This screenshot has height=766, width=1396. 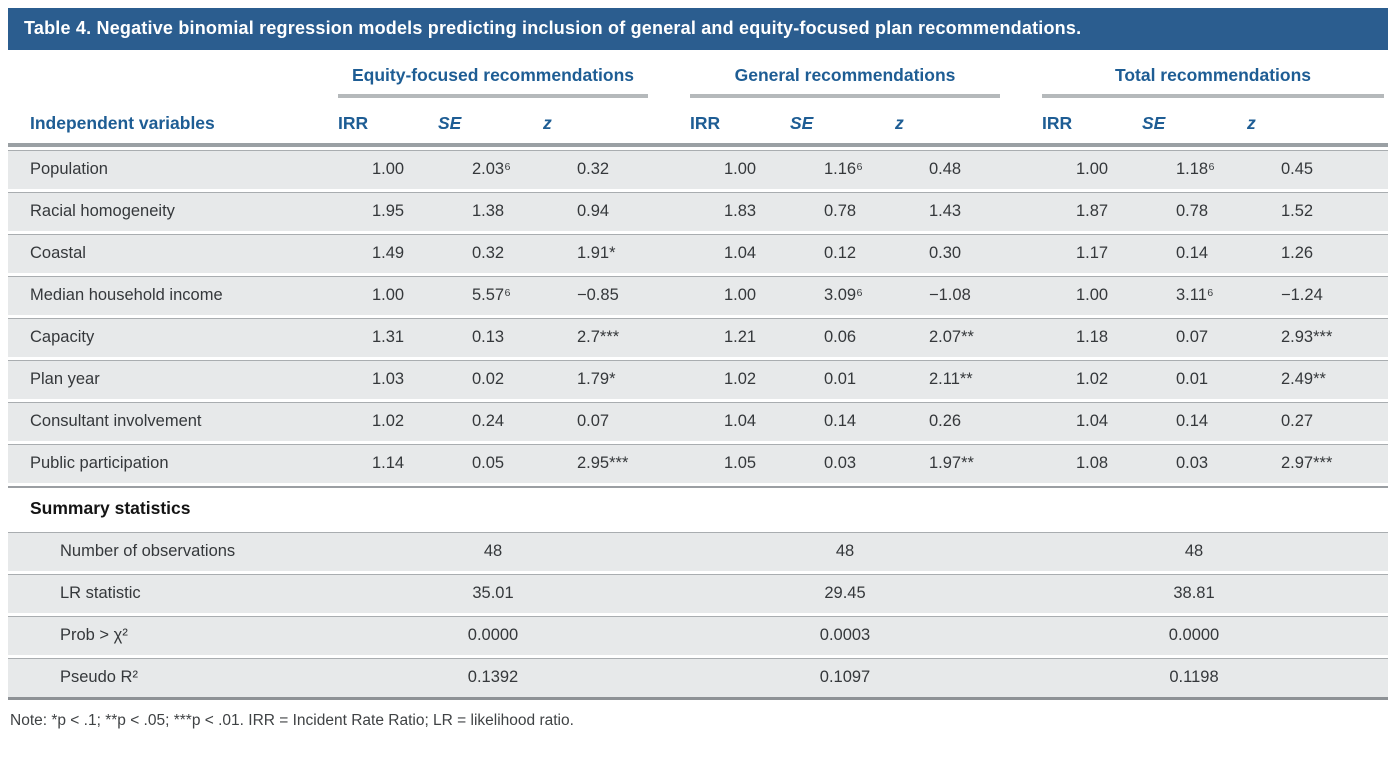 What do you see at coordinates (842, 253) in the screenshot?
I see `cell: 0.12` at bounding box center [842, 253].